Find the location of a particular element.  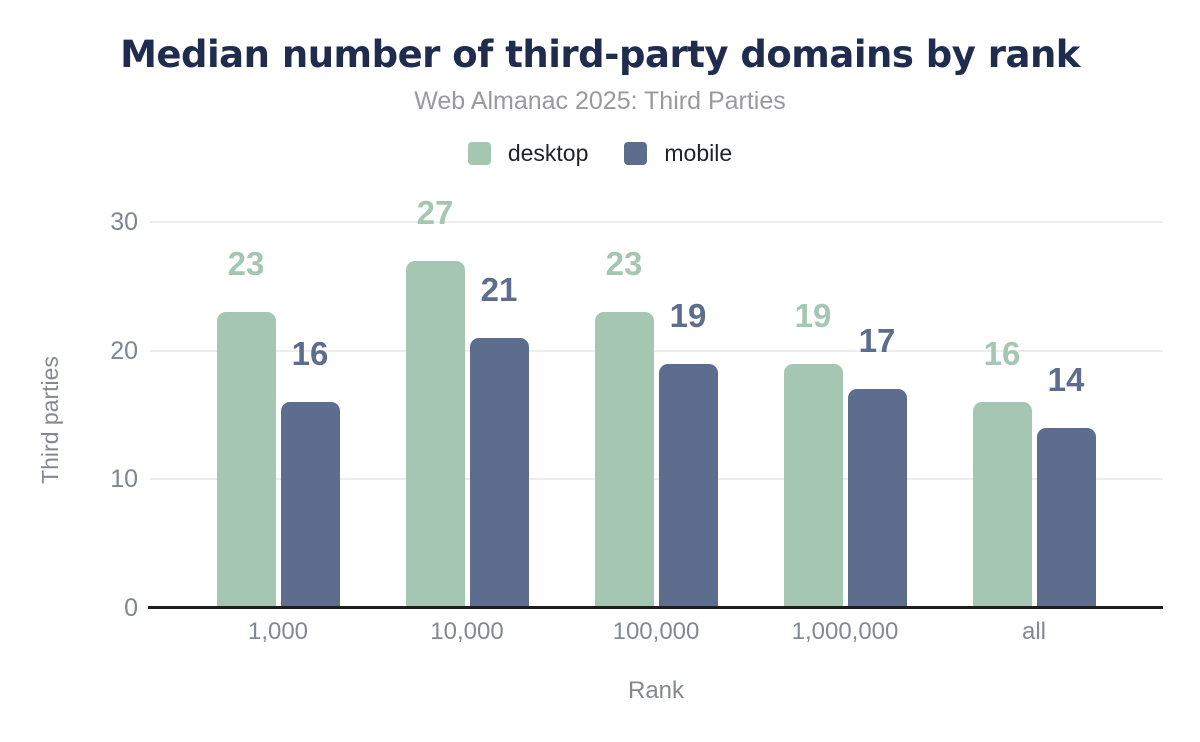

legend-label-mobile: mobile is located at coordinates (698, 153).